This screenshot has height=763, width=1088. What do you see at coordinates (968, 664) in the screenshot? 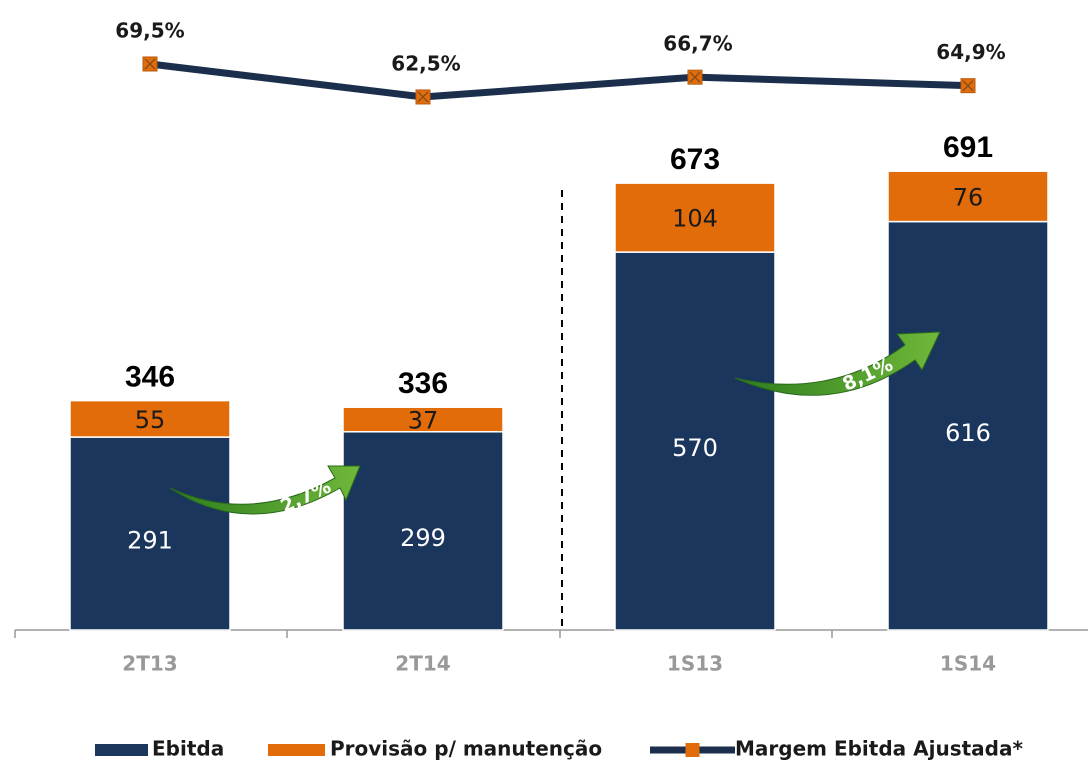
I see `x-tick-label: 1S14` at bounding box center [968, 664].